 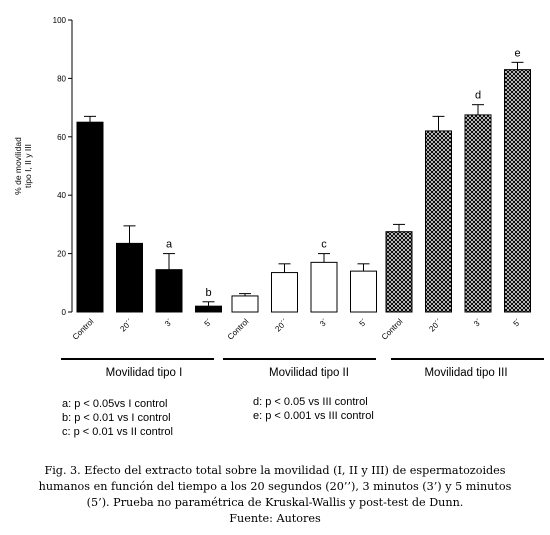 I want to click on group-label: Movilidad tipo II, so click(x=309, y=373).